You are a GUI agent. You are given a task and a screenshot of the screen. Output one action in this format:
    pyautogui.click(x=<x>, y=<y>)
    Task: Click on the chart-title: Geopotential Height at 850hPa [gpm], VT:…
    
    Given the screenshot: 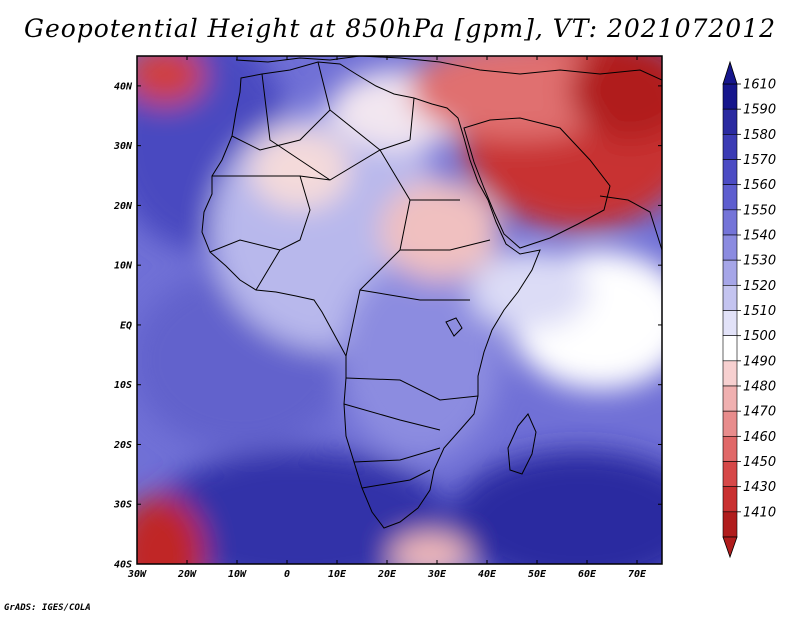 What is the action you would take?
    pyautogui.click(x=400, y=28)
    